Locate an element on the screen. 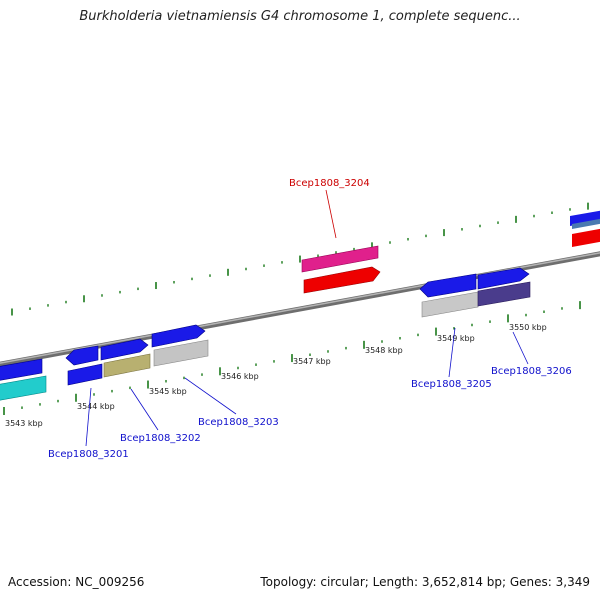 This screenshot has width=600, height=600. gene-cluster-right is located at coordinates (475, 292).